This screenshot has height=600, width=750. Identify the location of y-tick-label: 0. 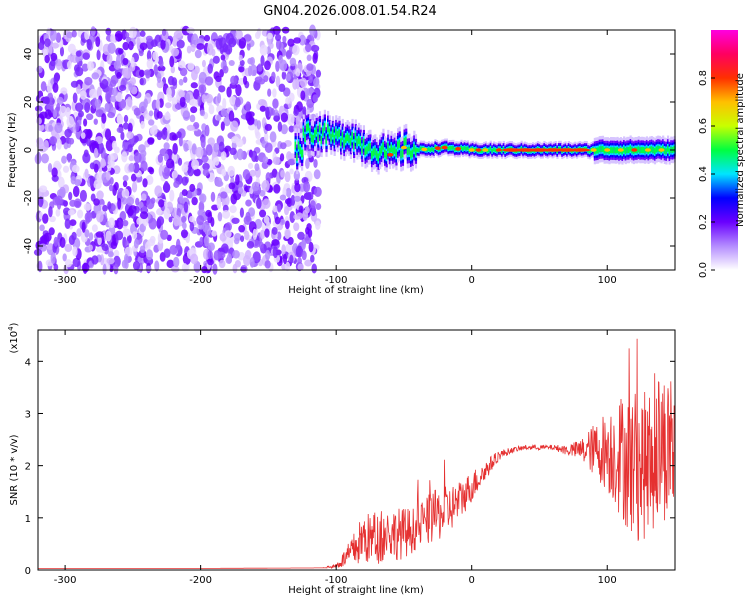
(28, 571).